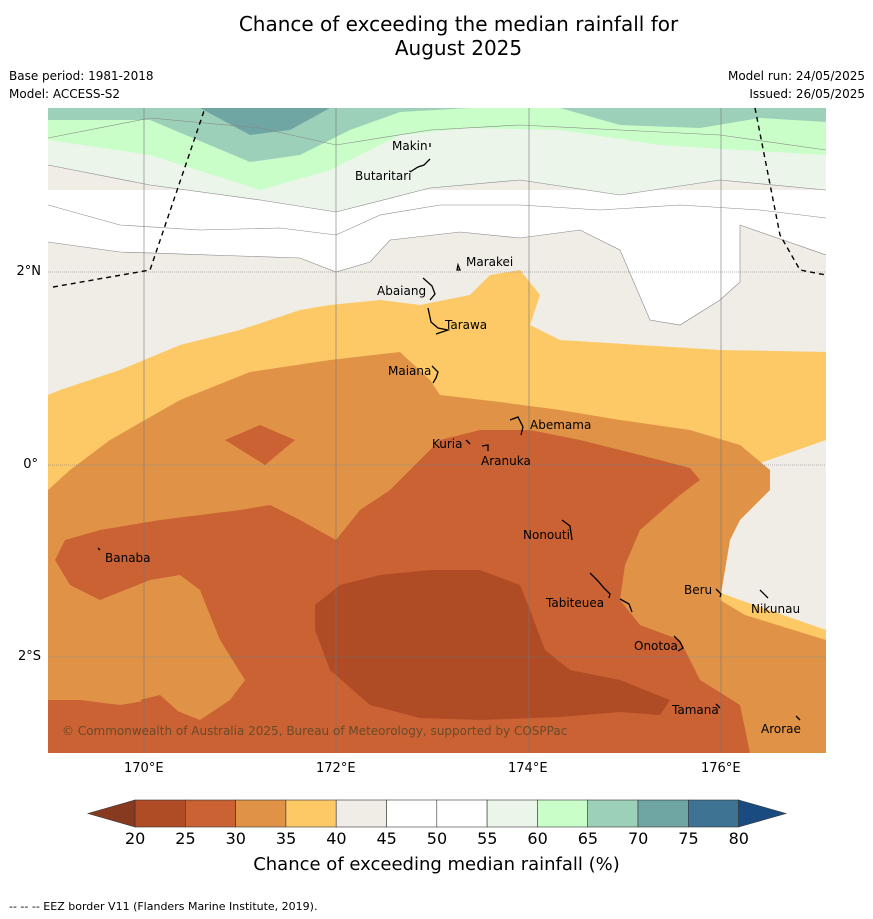 The image size is (873, 919). I want to click on colorbar-tick-label: 70, so click(638, 838).